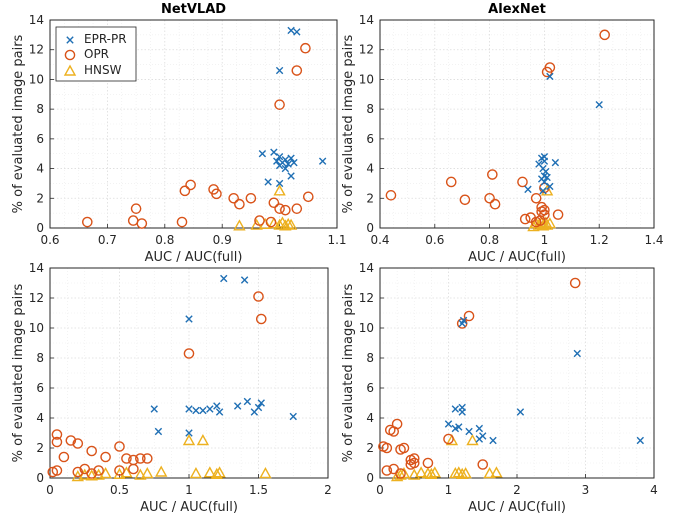 Image resolution: width=681 pixels, height=518 pixels. What do you see at coordinates (36, 50) in the screenshot?
I see `y-tick-label: 12` at bounding box center [36, 50].